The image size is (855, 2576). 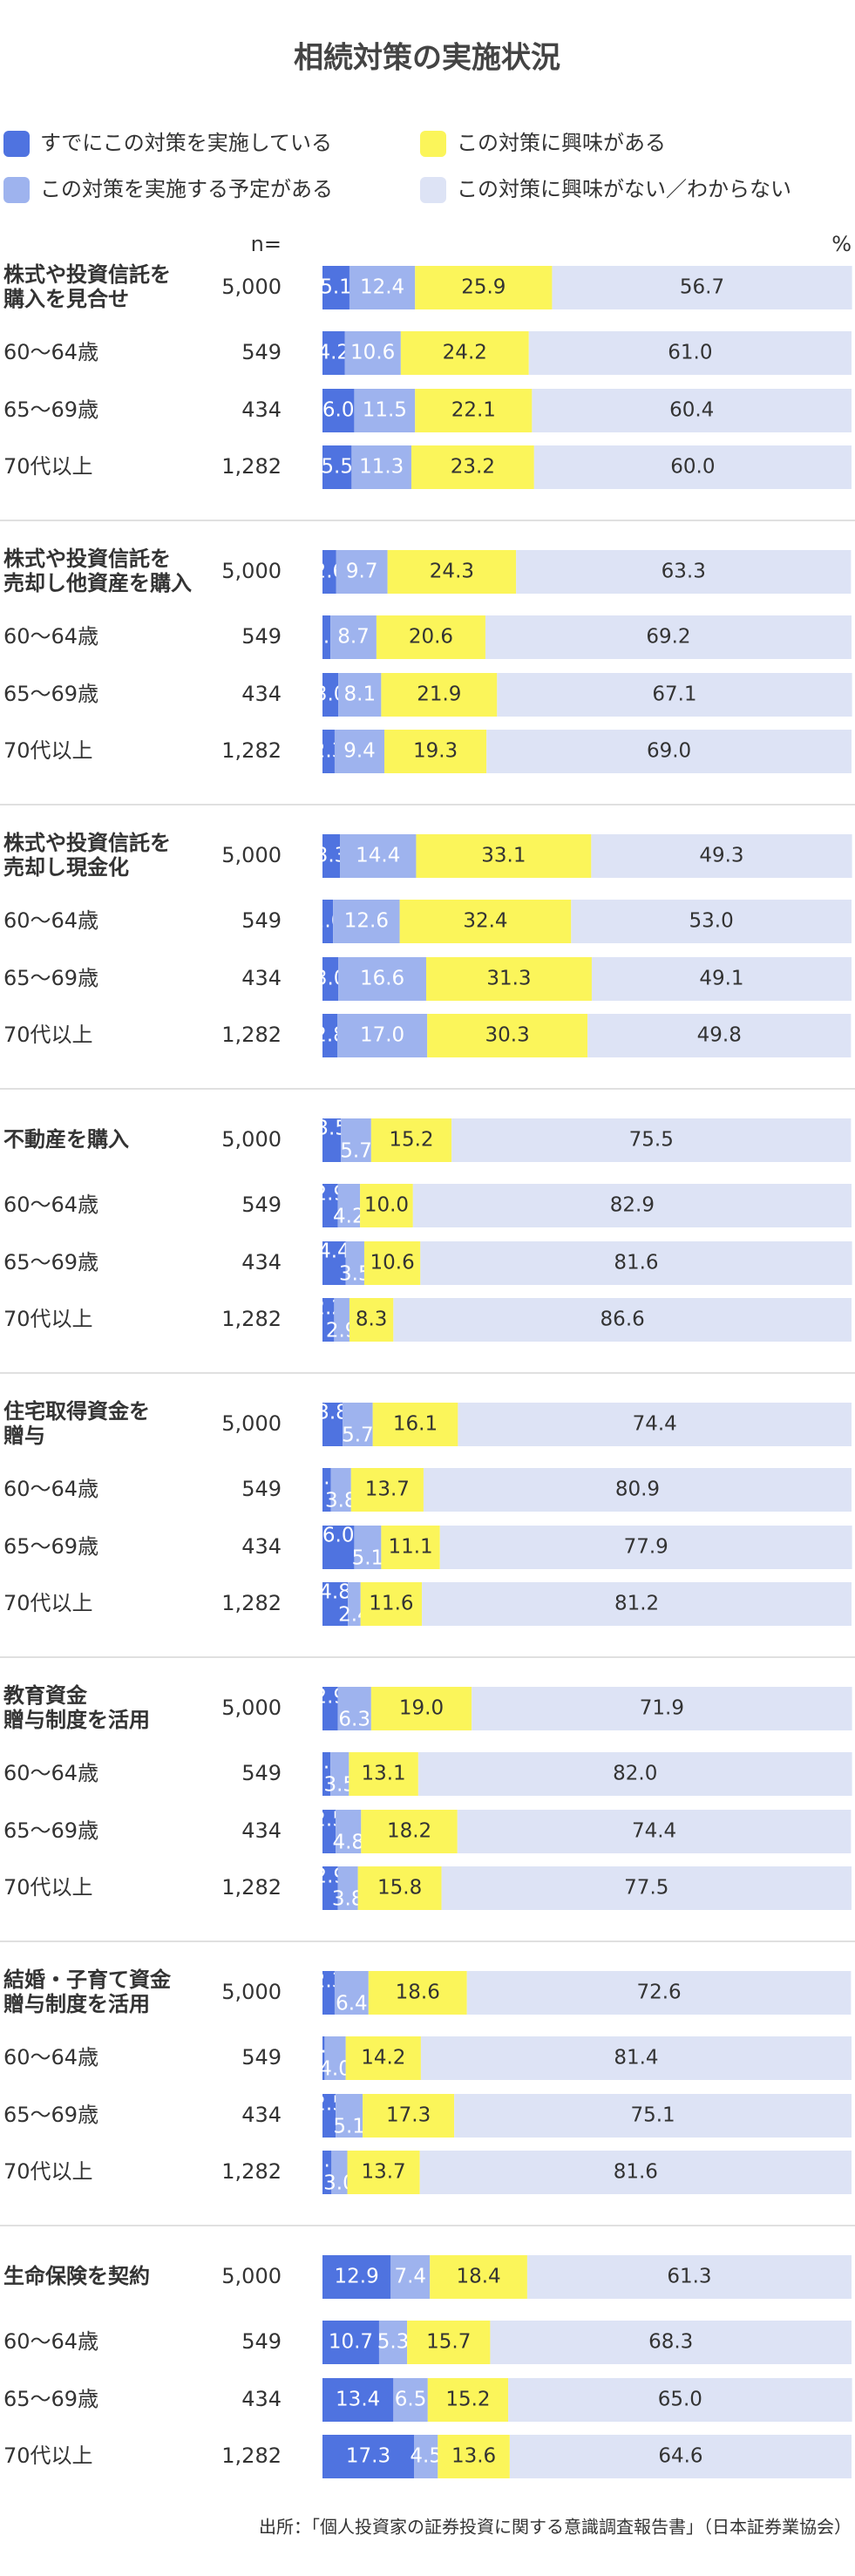 I want to click on group-label: 教育資金贈与制度を活用, so click(x=76, y=1707).